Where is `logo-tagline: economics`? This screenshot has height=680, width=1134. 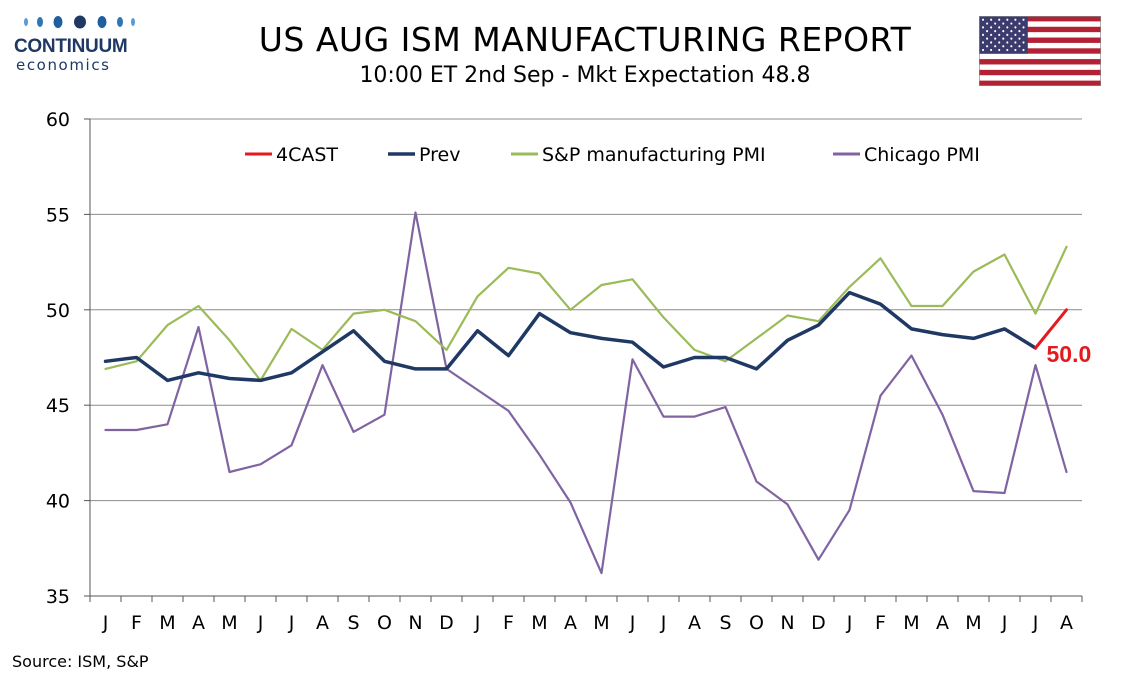
logo-tagline: economics is located at coordinates (63, 65).